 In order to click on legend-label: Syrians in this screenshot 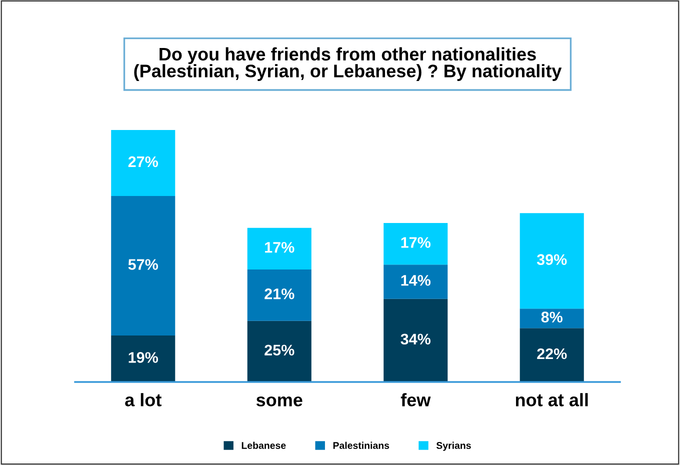, I will do `click(453, 446)`.